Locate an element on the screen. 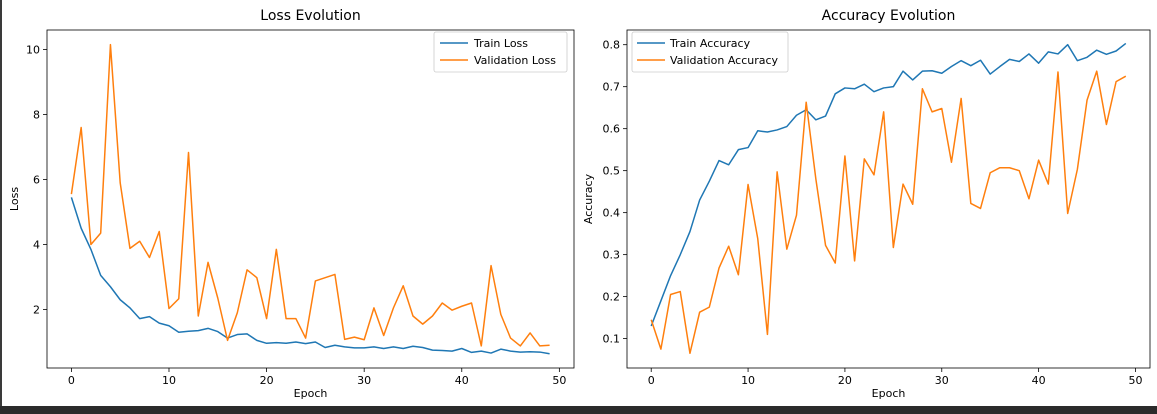 The height and width of the screenshot is (414, 1157). loss-legend-box is located at coordinates (500, 52).